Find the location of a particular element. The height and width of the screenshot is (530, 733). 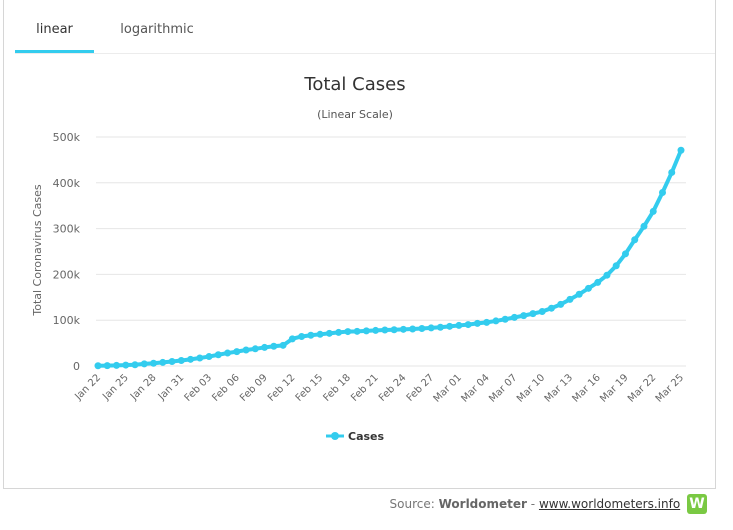

x-tick-label: Feb 03 is located at coordinates (199, 388).